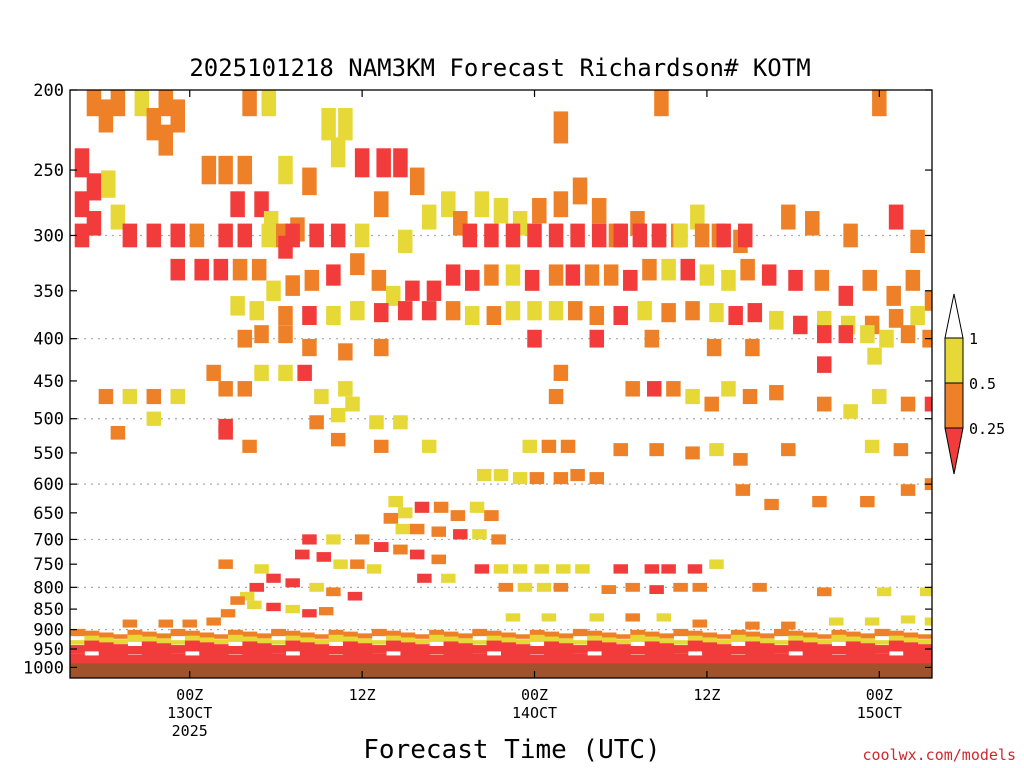  I want to click on boundary-layer-bands, so click(501, 647).